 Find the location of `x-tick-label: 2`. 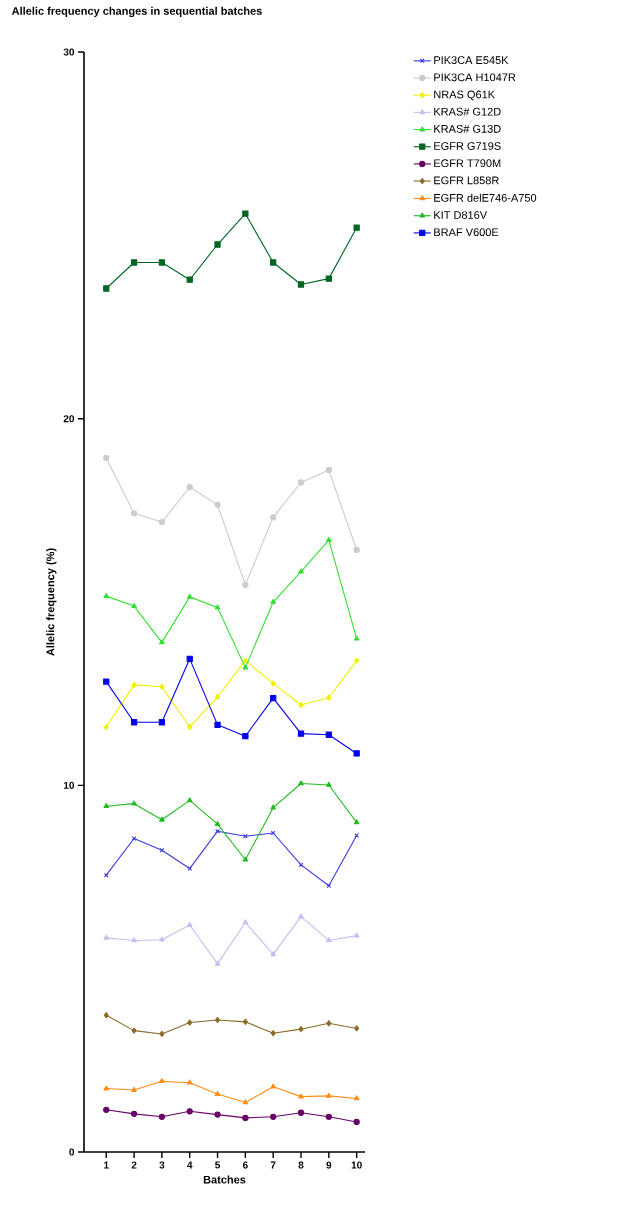

x-tick-label: 2 is located at coordinates (134, 1165).